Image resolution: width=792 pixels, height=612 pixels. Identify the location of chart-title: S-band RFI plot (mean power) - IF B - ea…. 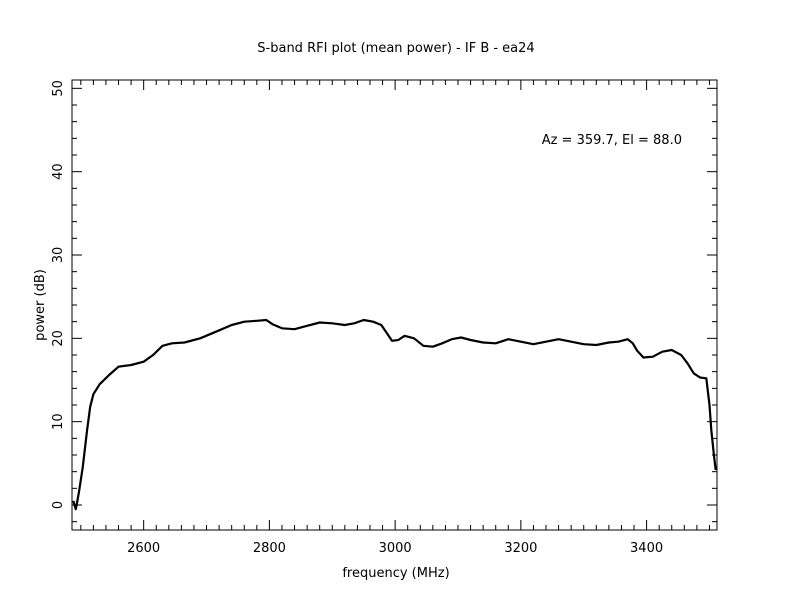
(395, 48).